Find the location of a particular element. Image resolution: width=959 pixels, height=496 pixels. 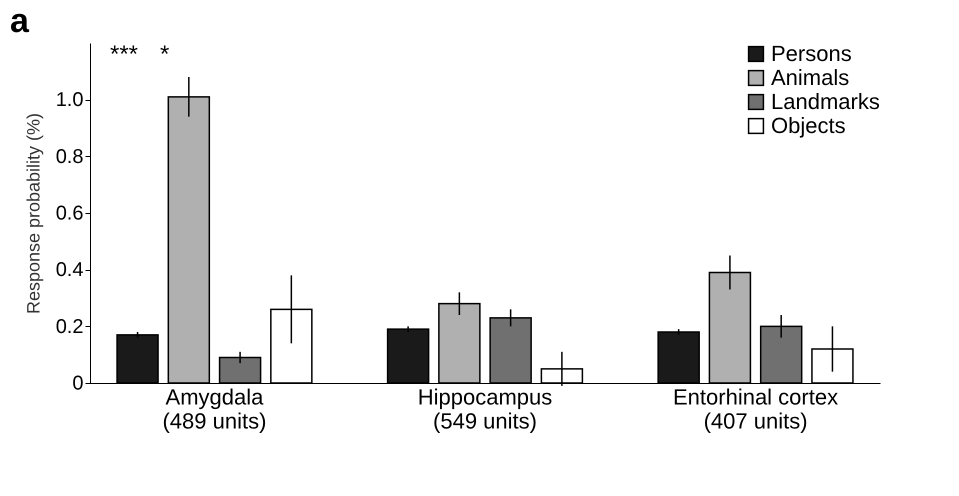

y-tick-label: 0.6 is located at coordinates (70, 213).